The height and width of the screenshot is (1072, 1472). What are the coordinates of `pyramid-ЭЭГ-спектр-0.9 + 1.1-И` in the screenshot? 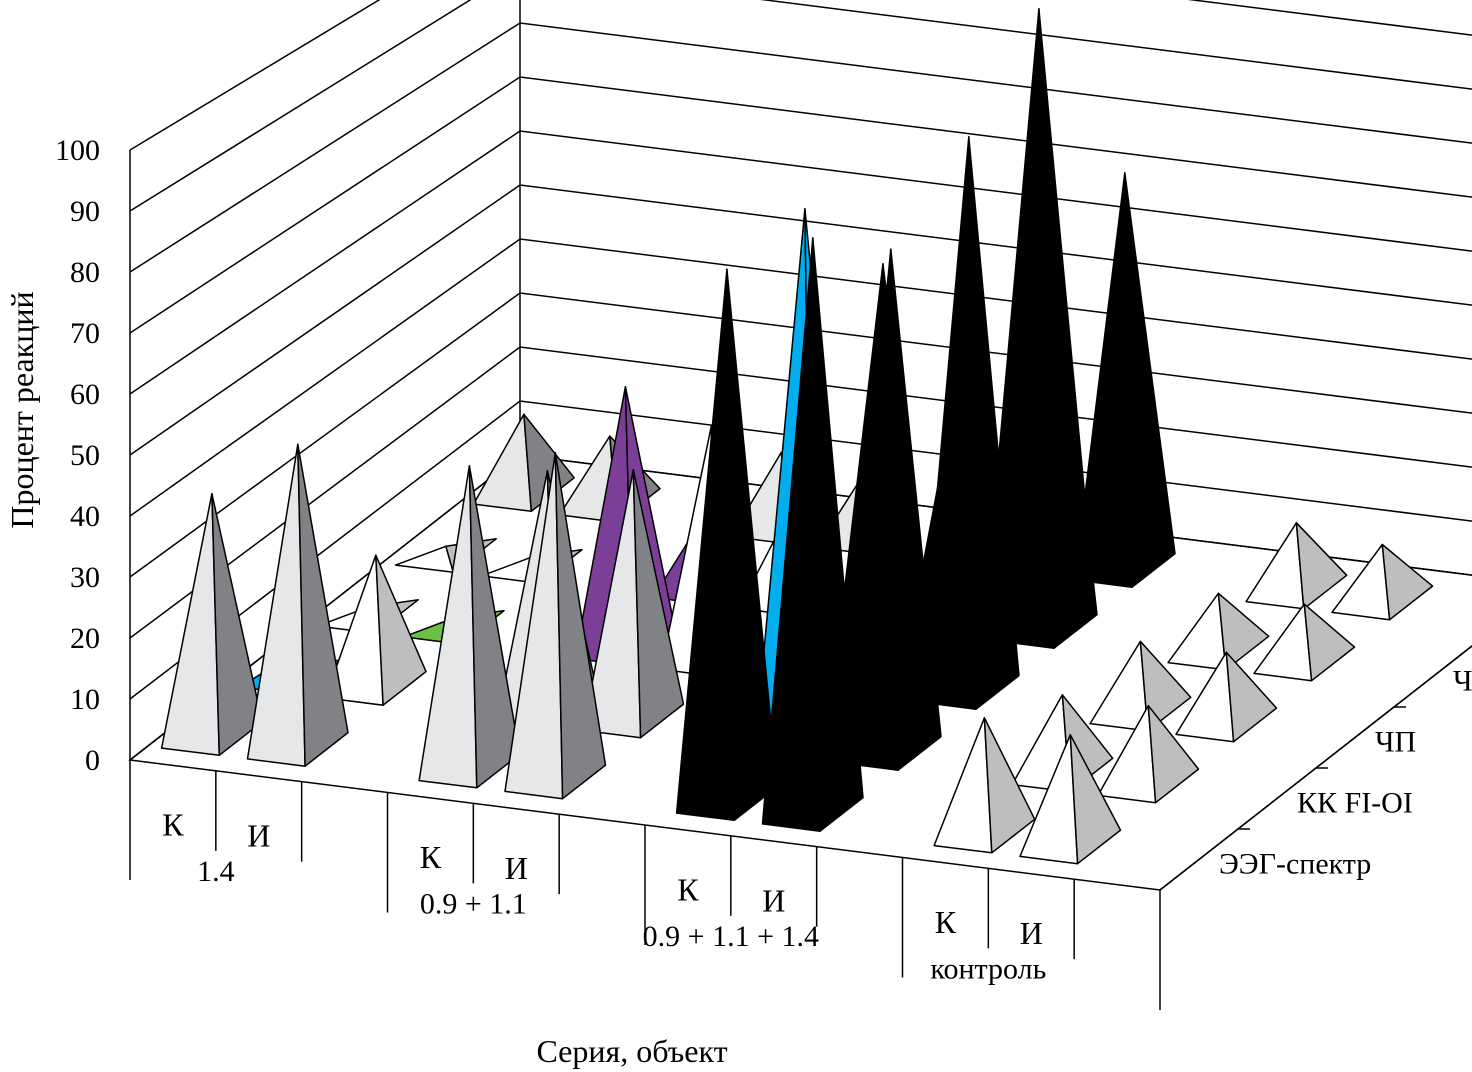 It's located at (555, 625).